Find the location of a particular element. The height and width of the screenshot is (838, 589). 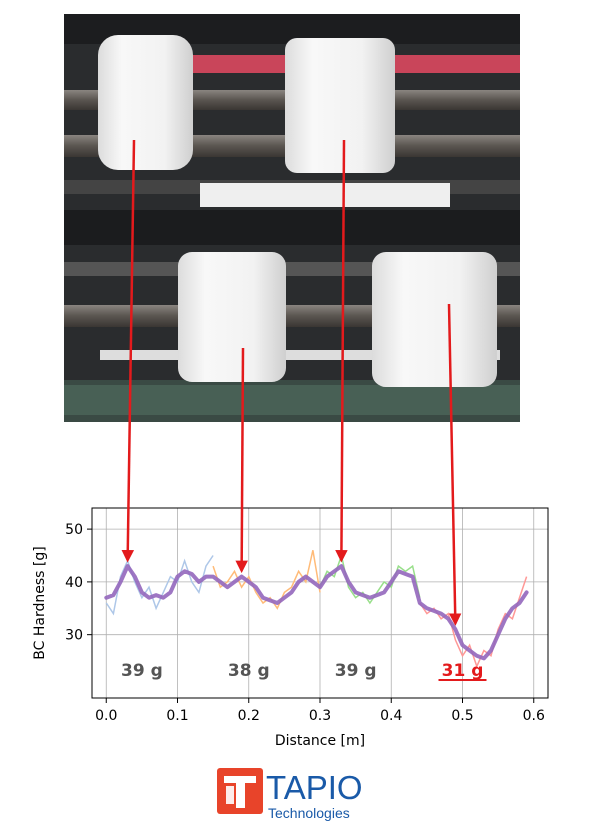

x-axis-label: Distance [m] is located at coordinates (320, 741).